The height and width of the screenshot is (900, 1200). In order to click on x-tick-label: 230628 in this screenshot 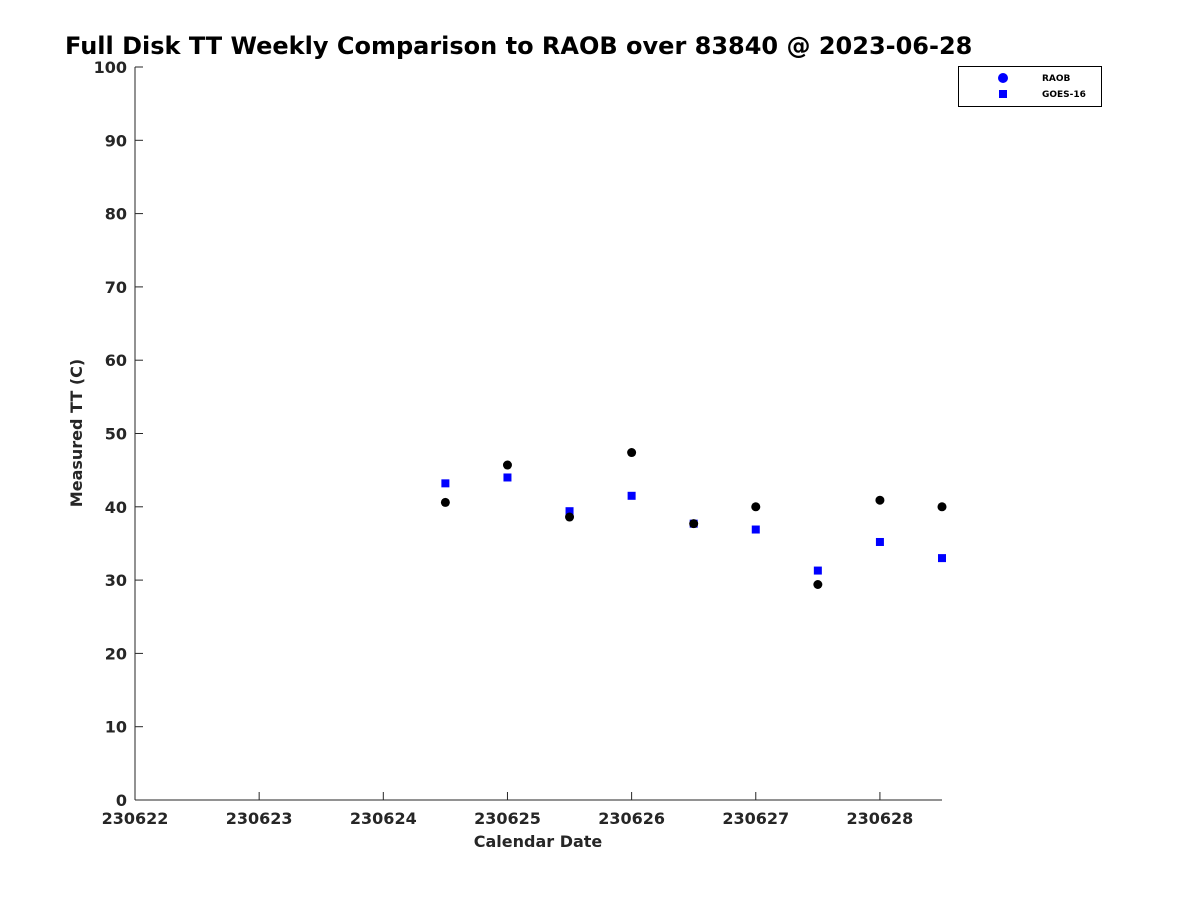, I will do `click(880, 818)`.